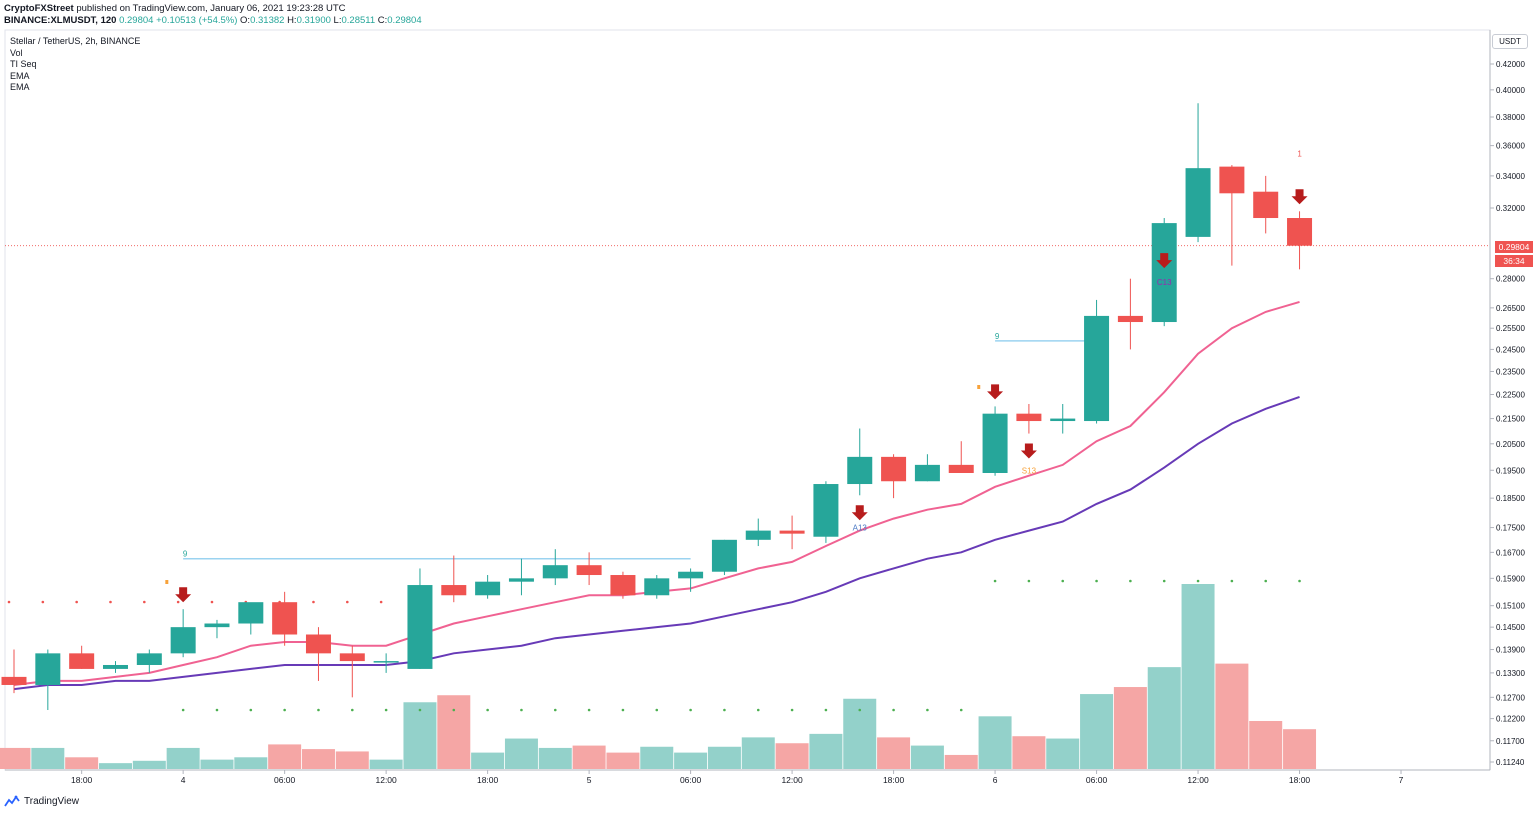 The image size is (1536, 814). What do you see at coordinates (404, 20) in the screenshot?
I see `close-value: 0.29804` at bounding box center [404, 20].